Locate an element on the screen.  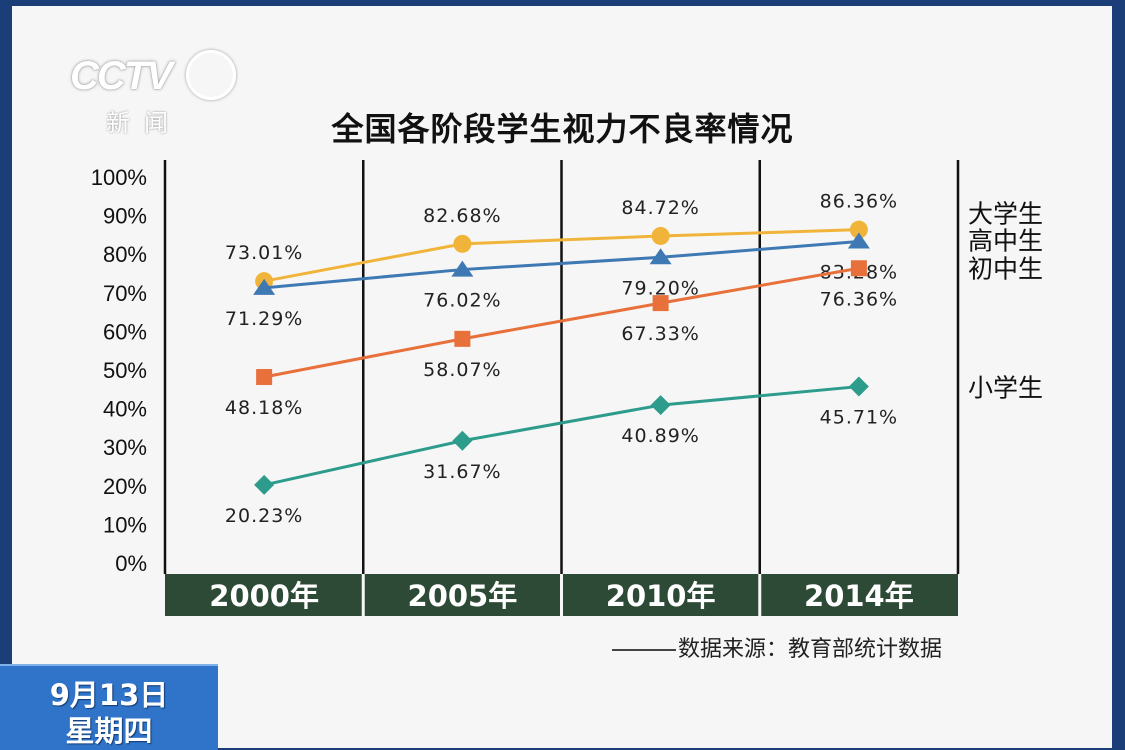
data-label: 84.72% is located at coordinates (660, 208).